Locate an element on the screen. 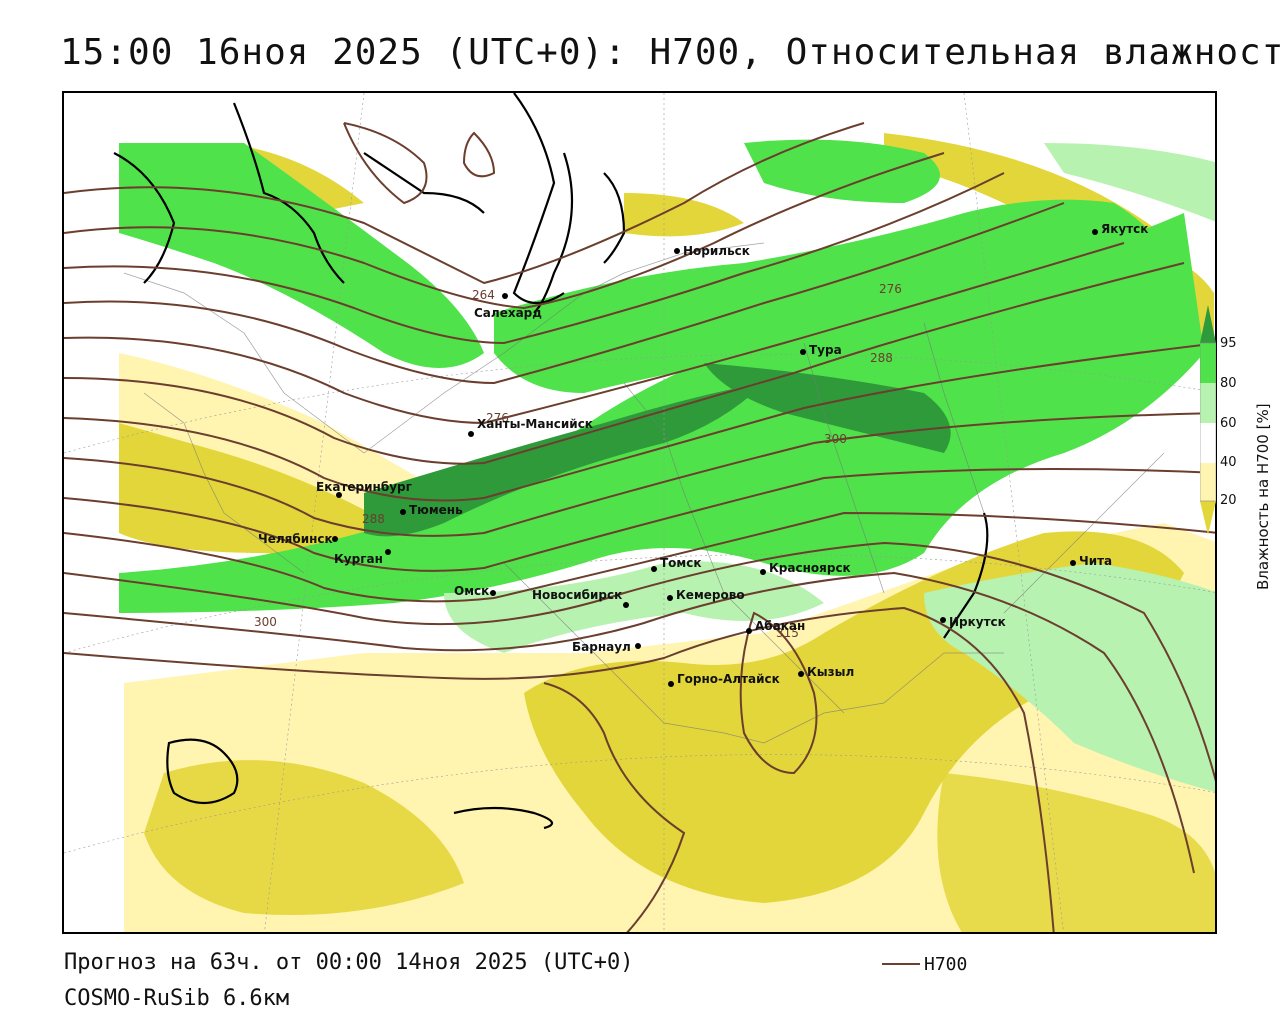  h700-legend-line is located at coordinates (901, 964).